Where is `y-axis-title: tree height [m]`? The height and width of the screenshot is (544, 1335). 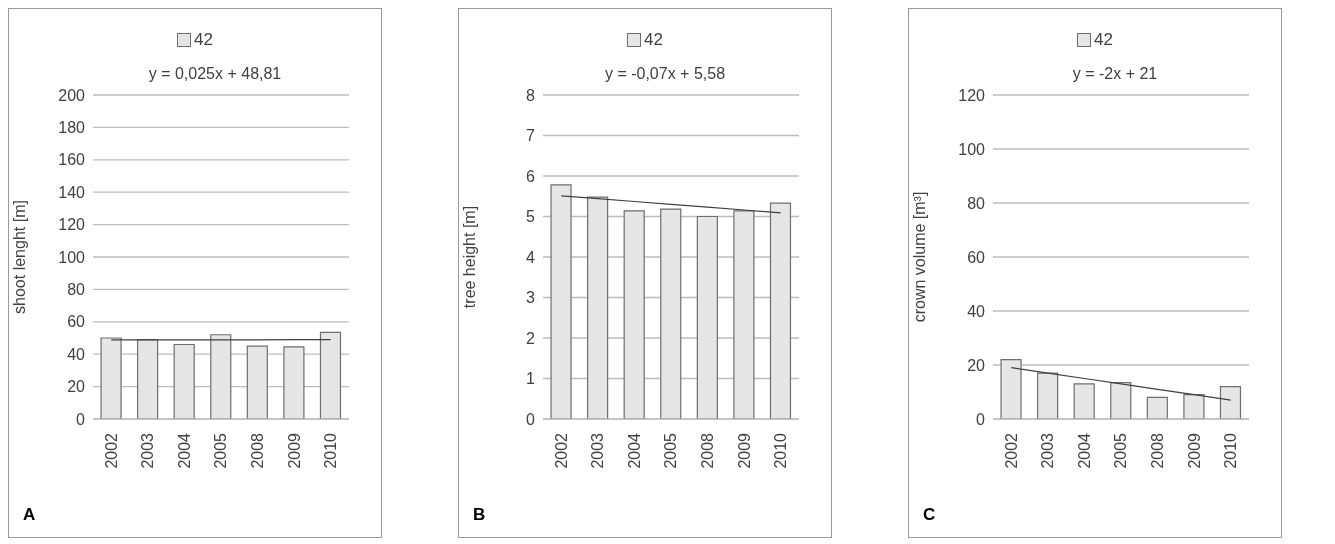
y-axis-title: tree height [m] is located at coordinates (469, 257).